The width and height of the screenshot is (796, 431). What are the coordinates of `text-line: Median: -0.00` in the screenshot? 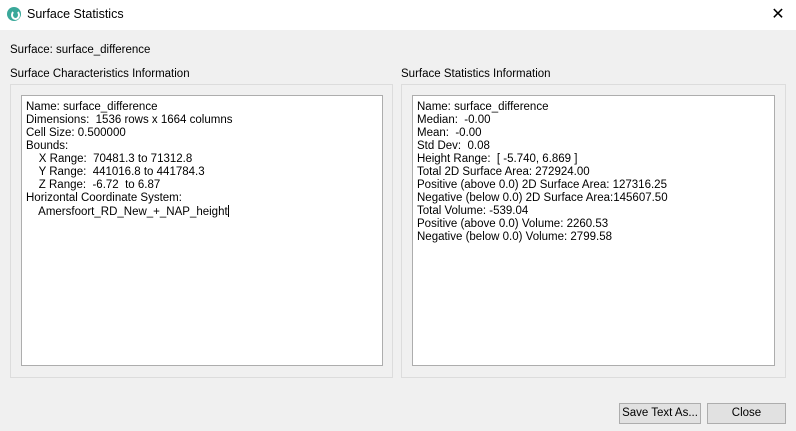 It's located at (454, 120).